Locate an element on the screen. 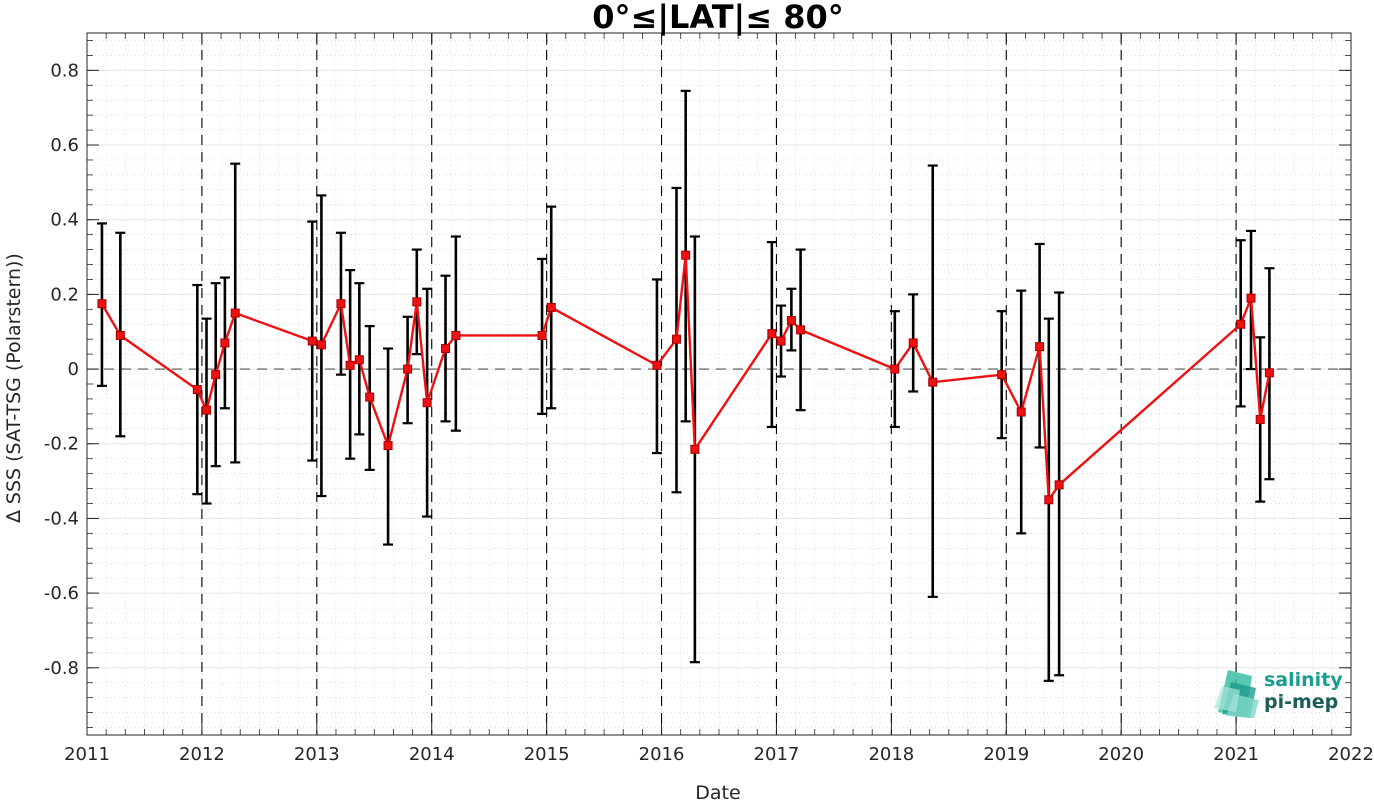 This screenshot has height=801, width=1374. y-tick-label: 0.8 is located at coordinates (64, 70).